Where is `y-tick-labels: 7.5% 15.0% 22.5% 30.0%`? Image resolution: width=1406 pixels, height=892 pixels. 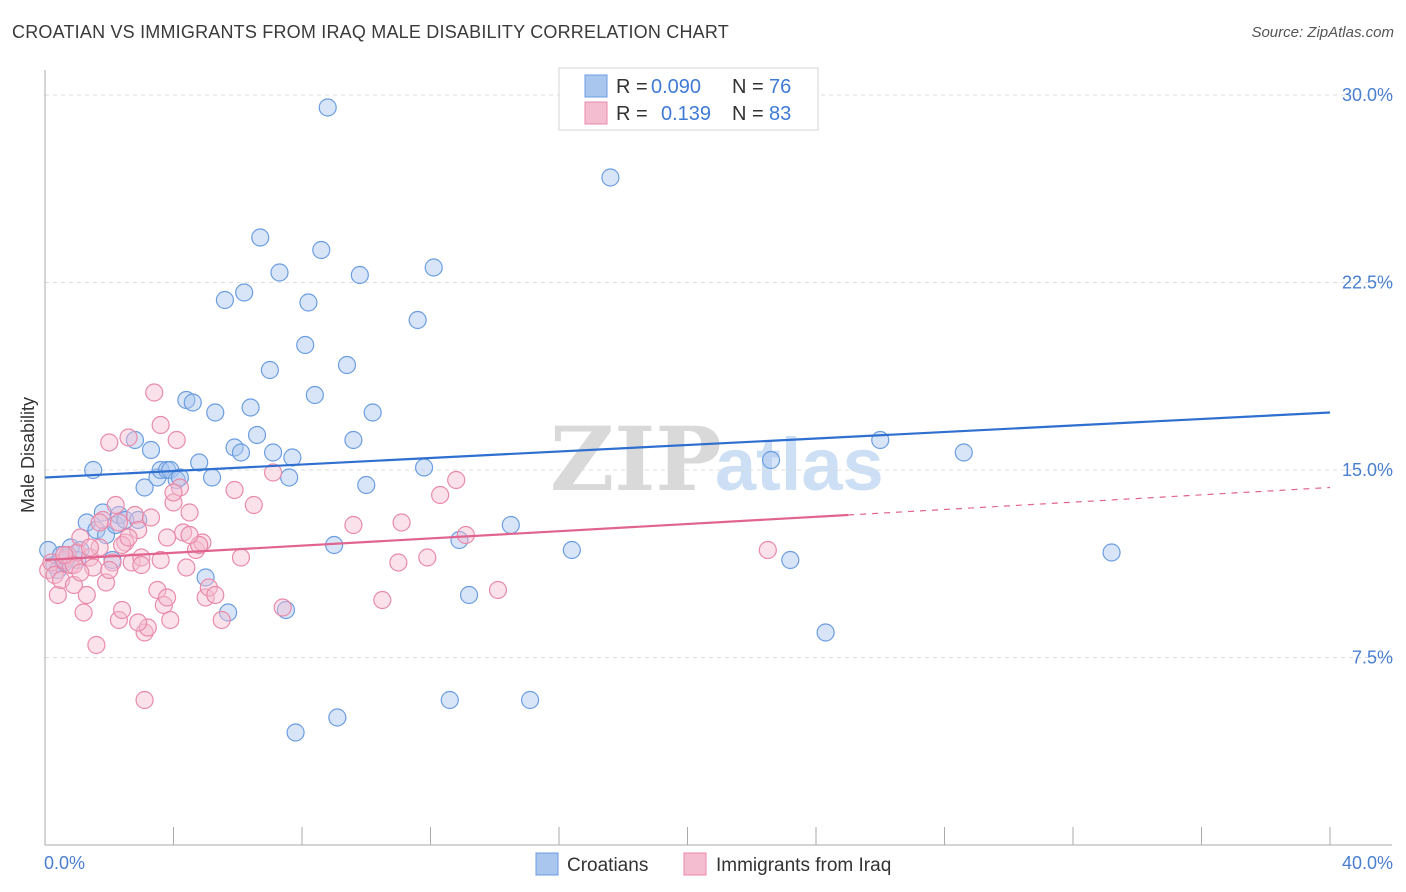 y-tick-labels: 7.5% 15.0% 22.5% 30.0% is located at coordinates (1367, 376).